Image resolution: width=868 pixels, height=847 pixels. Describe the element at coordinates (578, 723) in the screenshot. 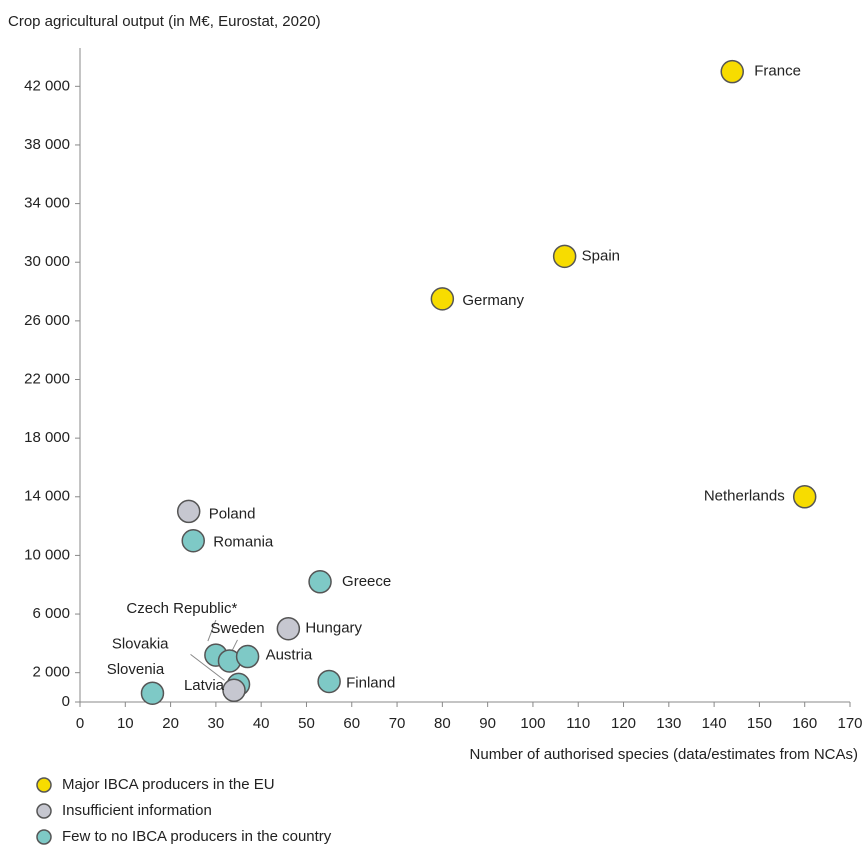

I see `x-tick-label: 110` at that location.